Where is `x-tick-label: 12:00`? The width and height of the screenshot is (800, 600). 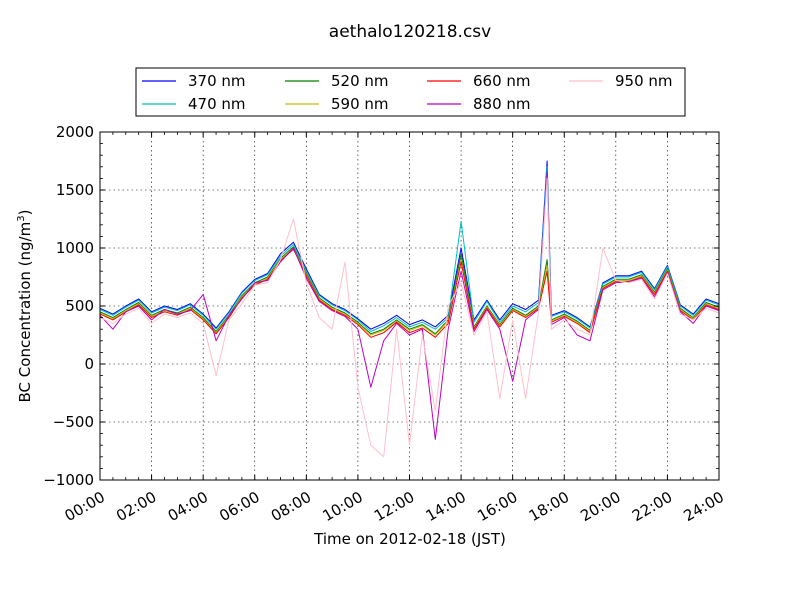 x-tick-label: 12:00 is located at coordinates (394, 506).